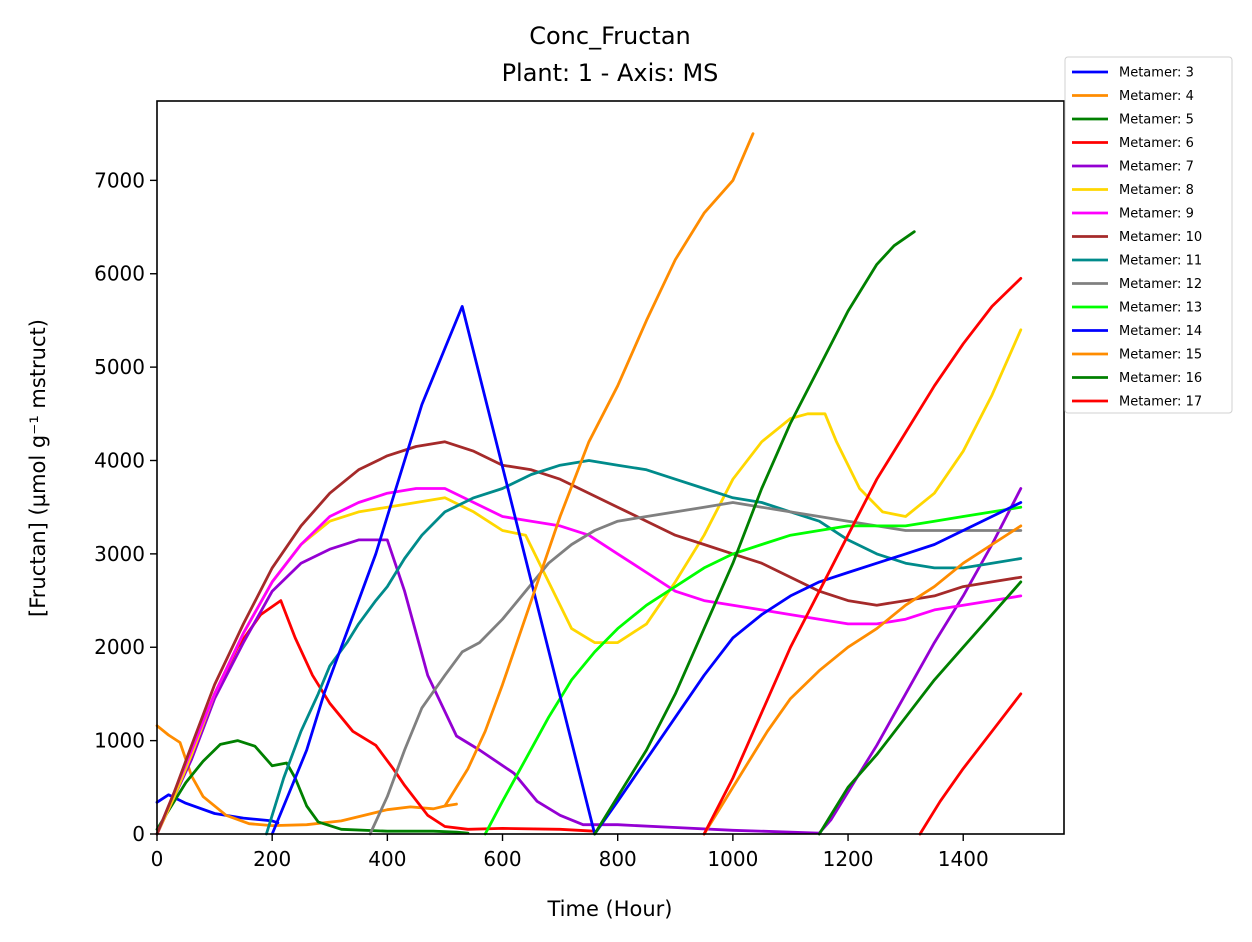 The image size is (1252, 942). I want to click on legend-entry: Metamer: 15, so click(1160, 355).